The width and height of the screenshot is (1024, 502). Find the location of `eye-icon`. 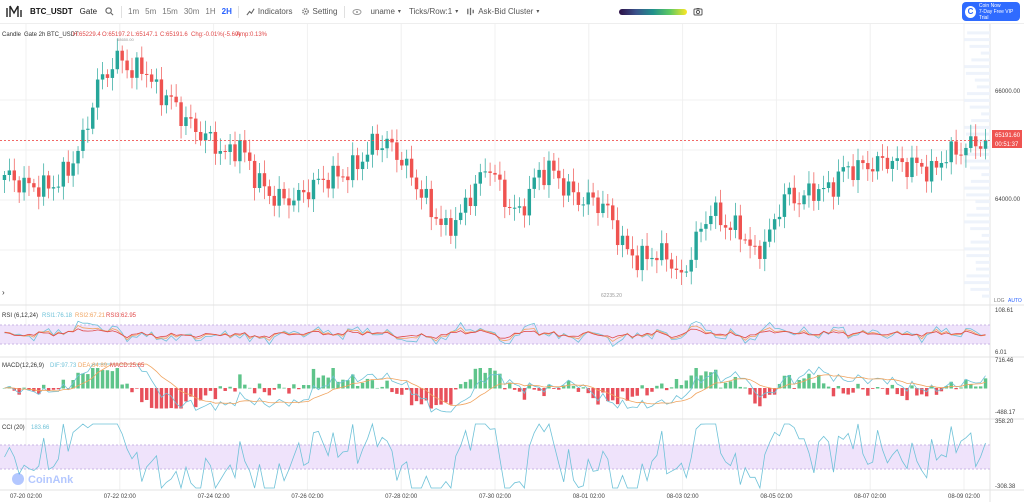

eye-icon is located at coordinates (357, 12).